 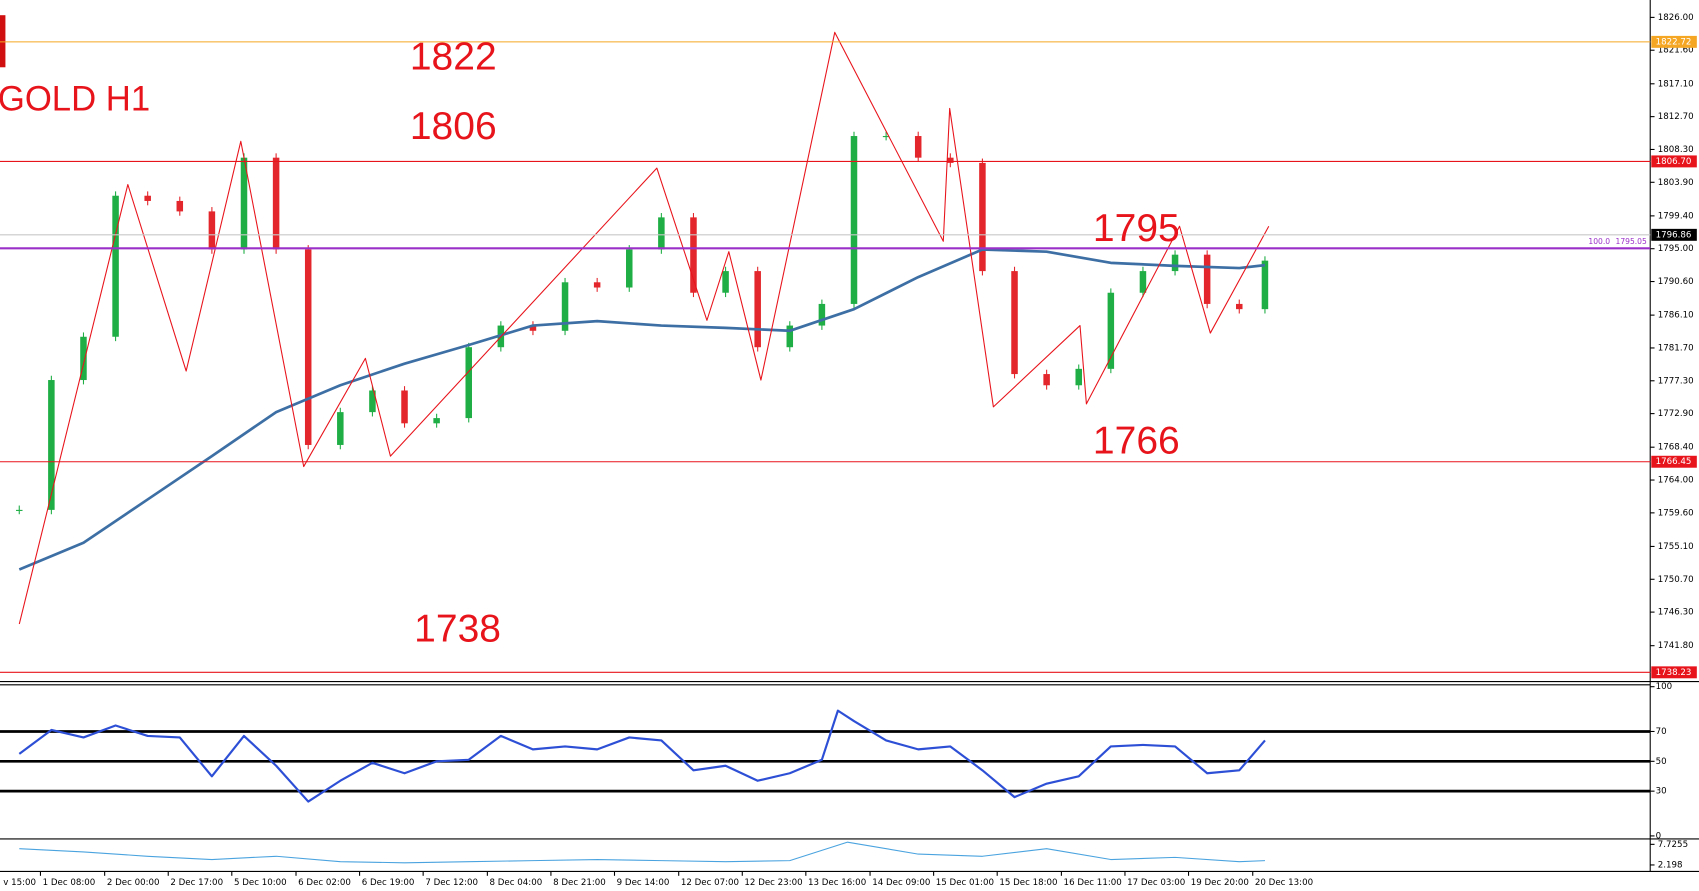 What do you see at coordinates (516, 883) in the screenshot?
I see `x-tick-label: 8 Dec 04:00` at bounding box center [516, 883].